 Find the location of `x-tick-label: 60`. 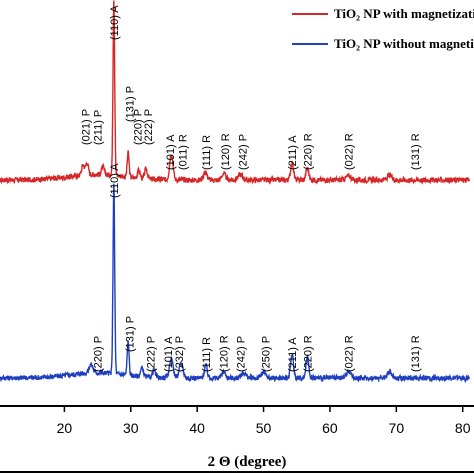

x-tick-label: 60 is located at coordinates (330, 428).